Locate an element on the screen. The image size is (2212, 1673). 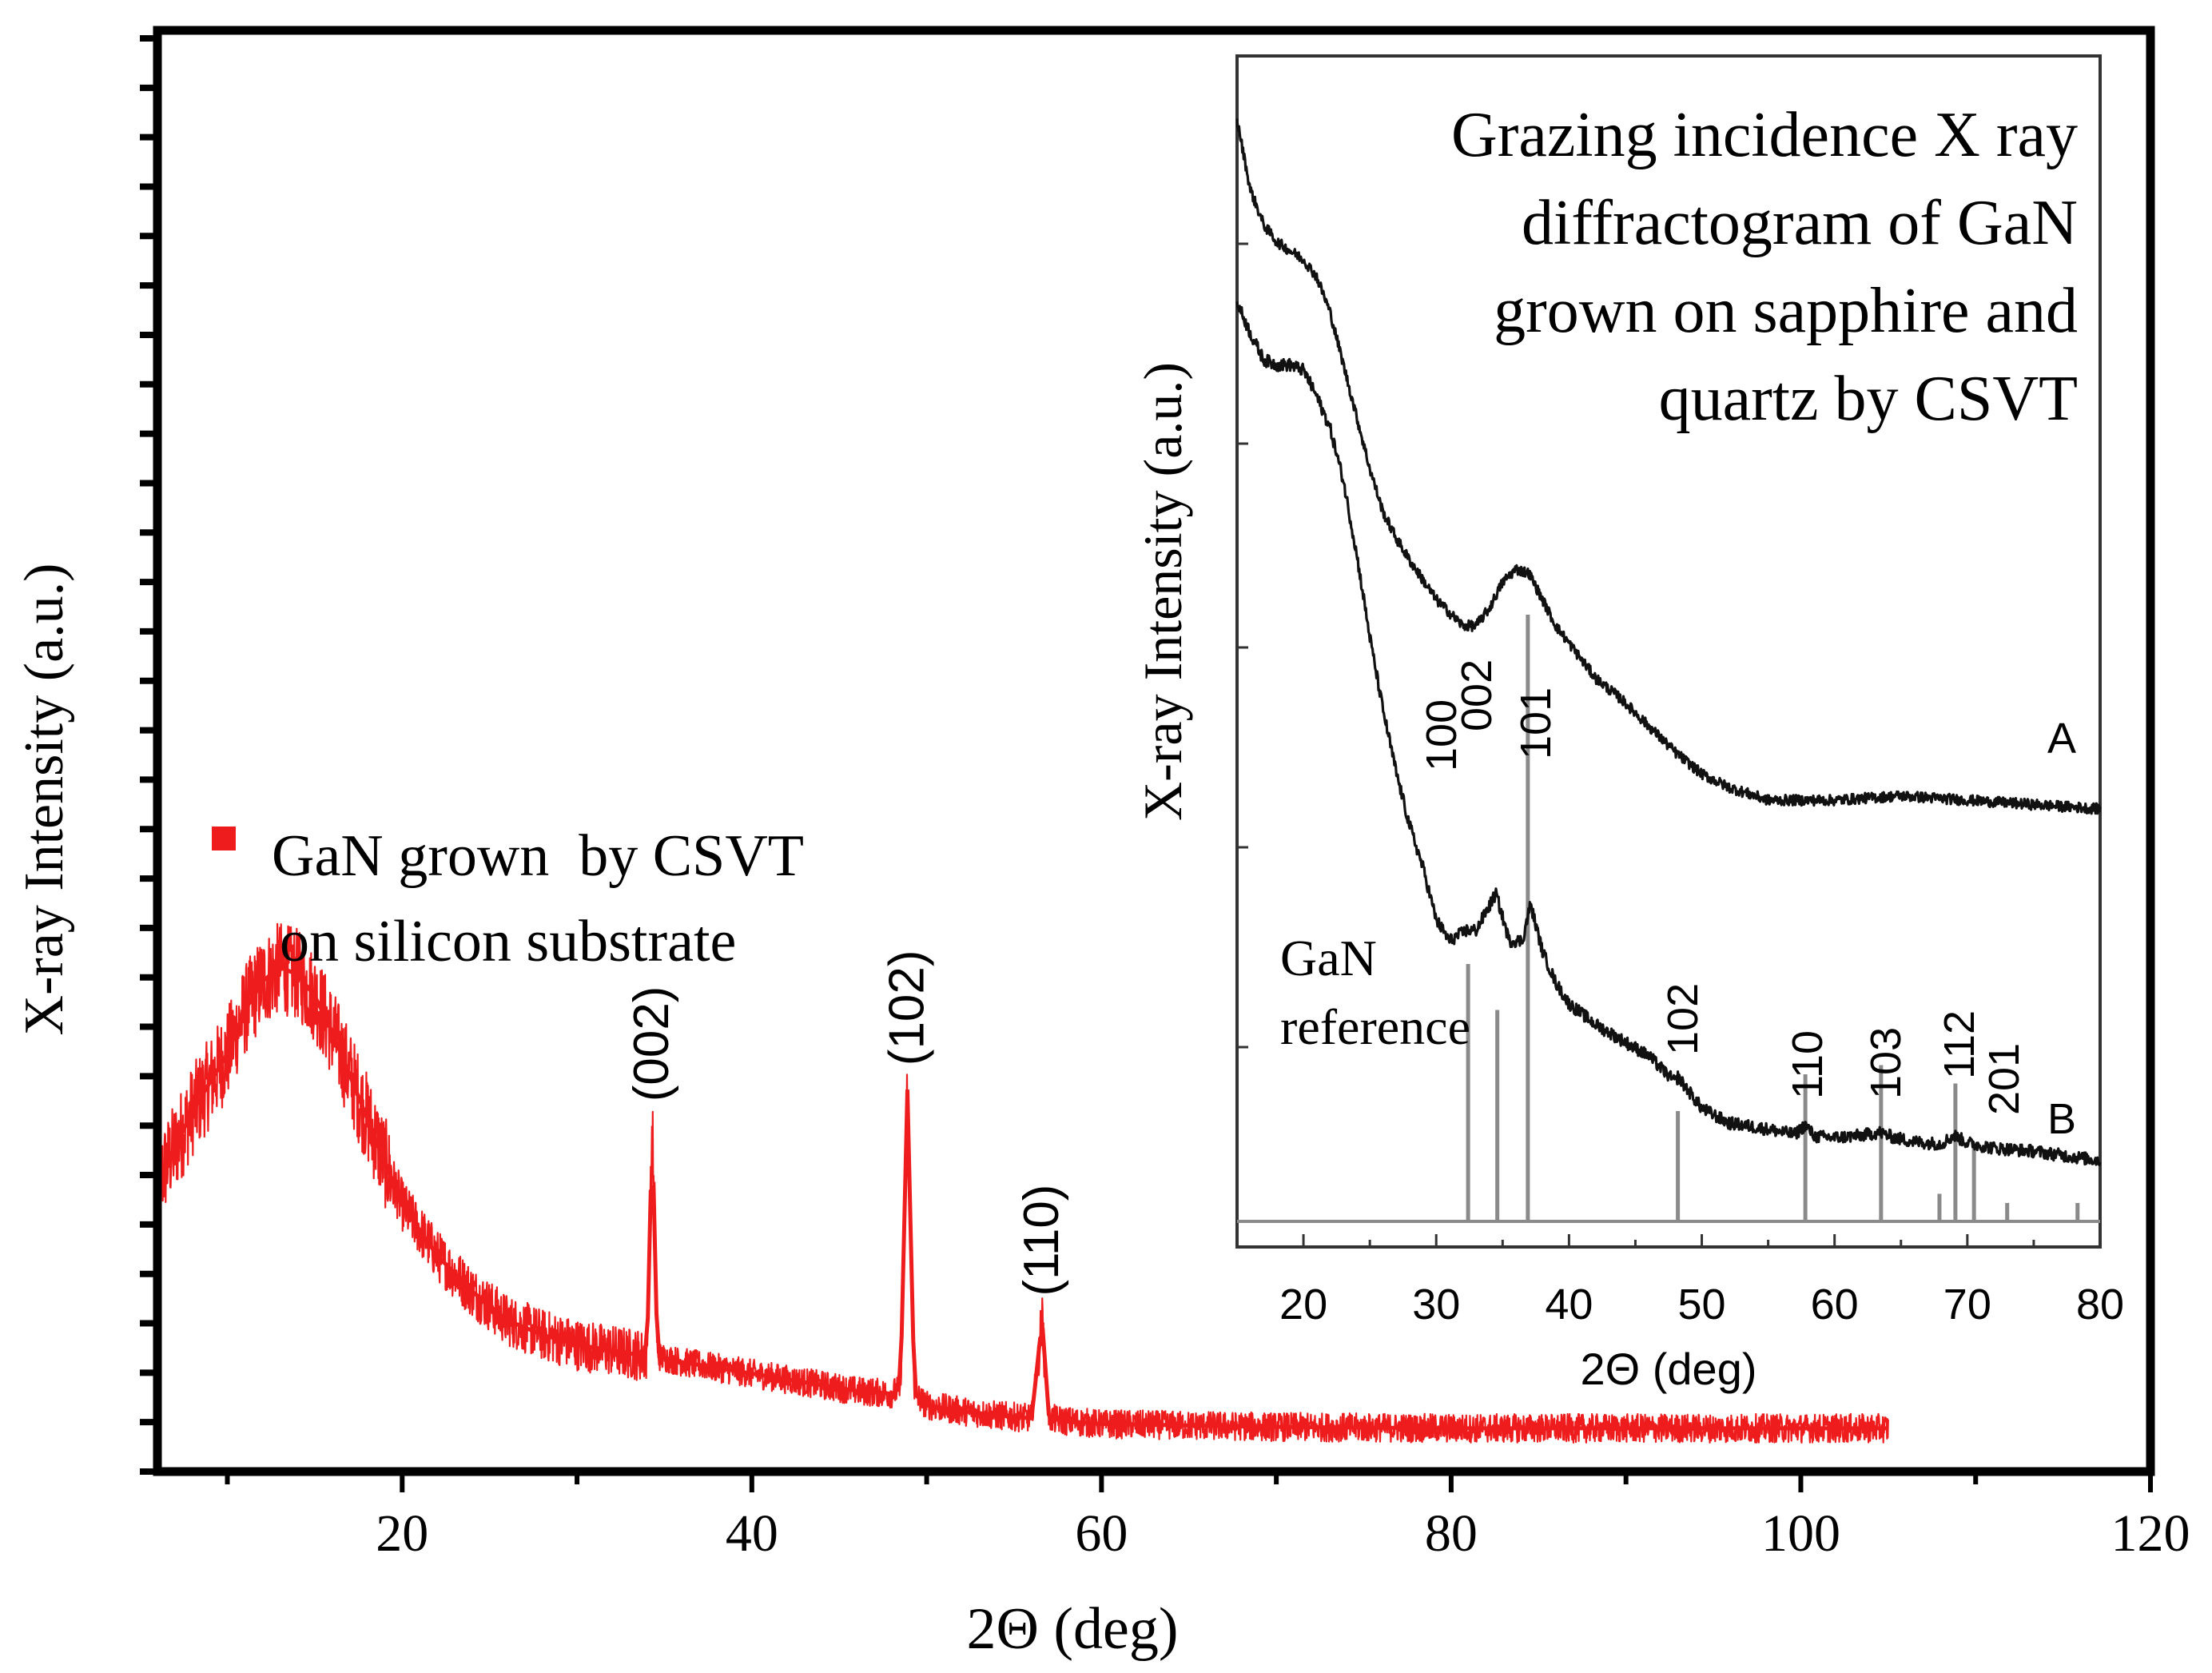
inset-title-line2: diffractogram of GaN is located at coordinates (1800, 223).